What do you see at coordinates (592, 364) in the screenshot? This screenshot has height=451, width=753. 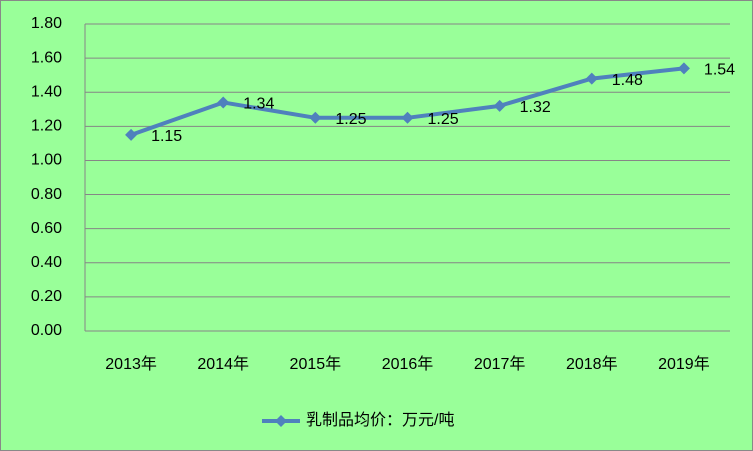 I see `x-tick-label: 2018年` at bounding box center [592, 364].